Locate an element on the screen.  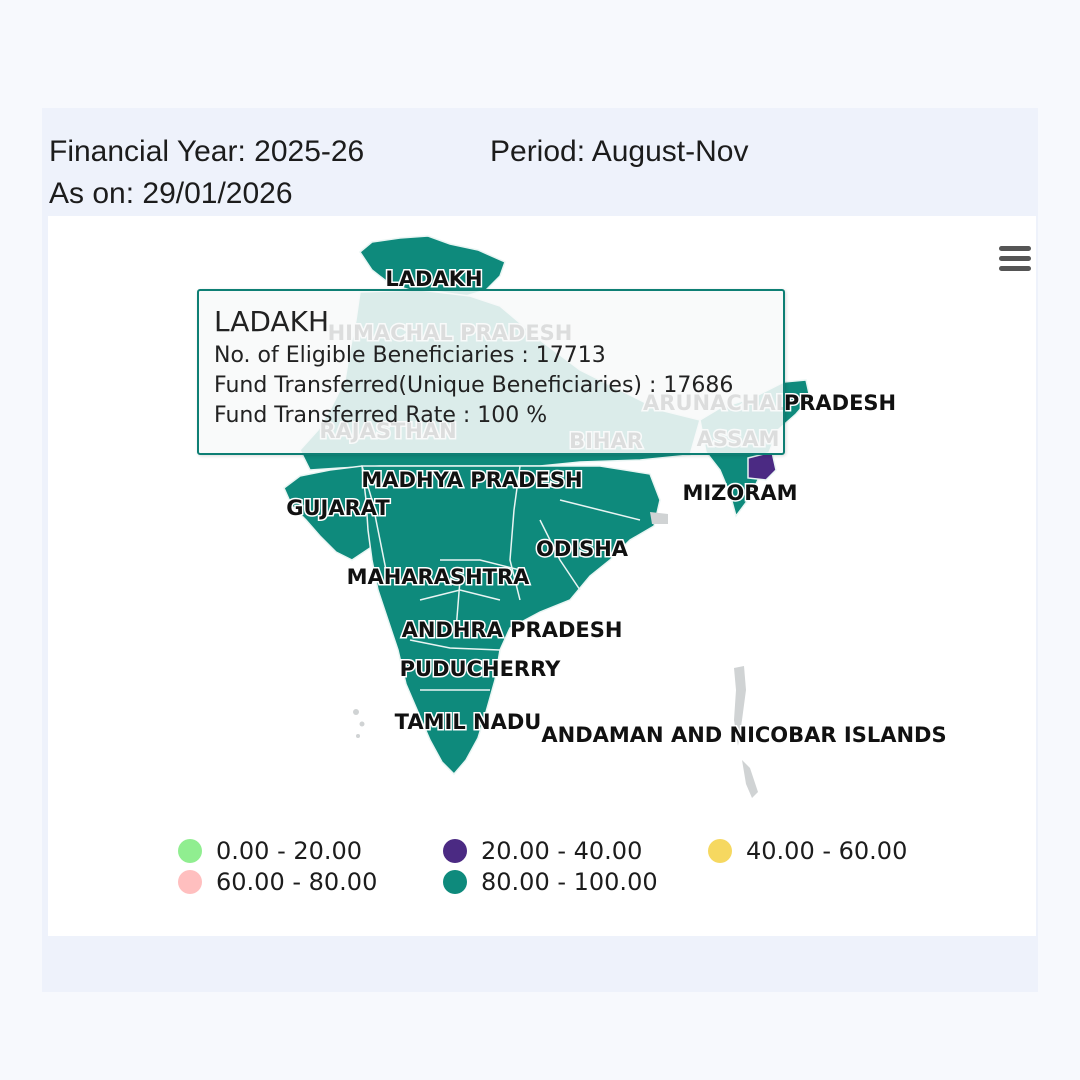
financial-year-label: Financial Year: 2025-26 is located at coordinates (207, 151).